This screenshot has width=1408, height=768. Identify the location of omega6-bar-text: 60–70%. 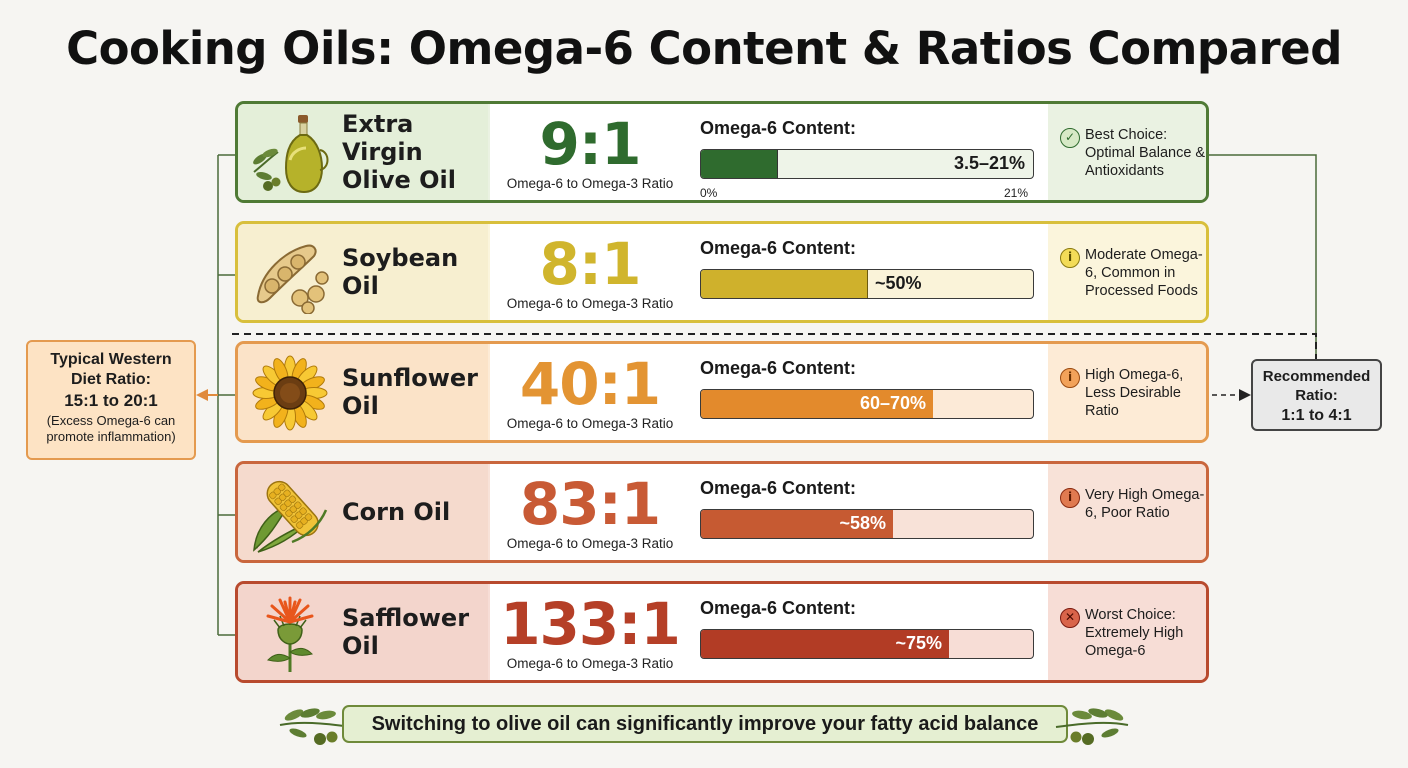
(892, 403).